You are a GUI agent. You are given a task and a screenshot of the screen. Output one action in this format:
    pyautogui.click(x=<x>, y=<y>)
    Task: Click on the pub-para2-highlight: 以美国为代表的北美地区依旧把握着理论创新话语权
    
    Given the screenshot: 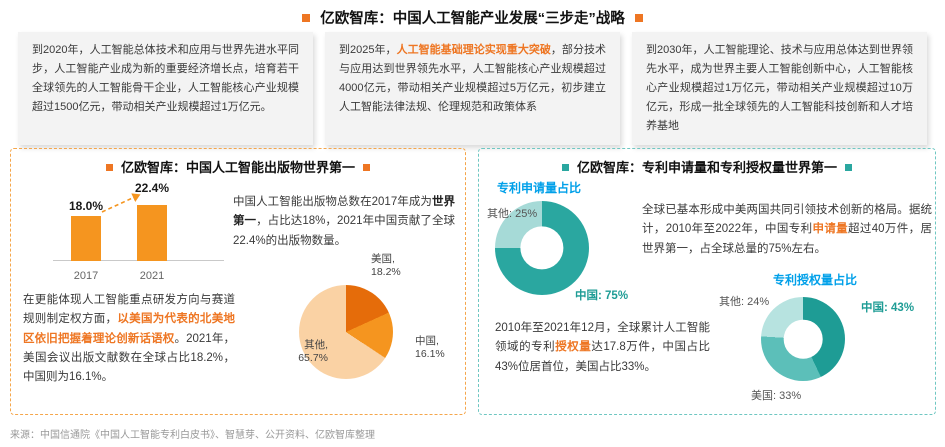 What is the action you would take?
    pyautogui.click(x=129, y=329)
    